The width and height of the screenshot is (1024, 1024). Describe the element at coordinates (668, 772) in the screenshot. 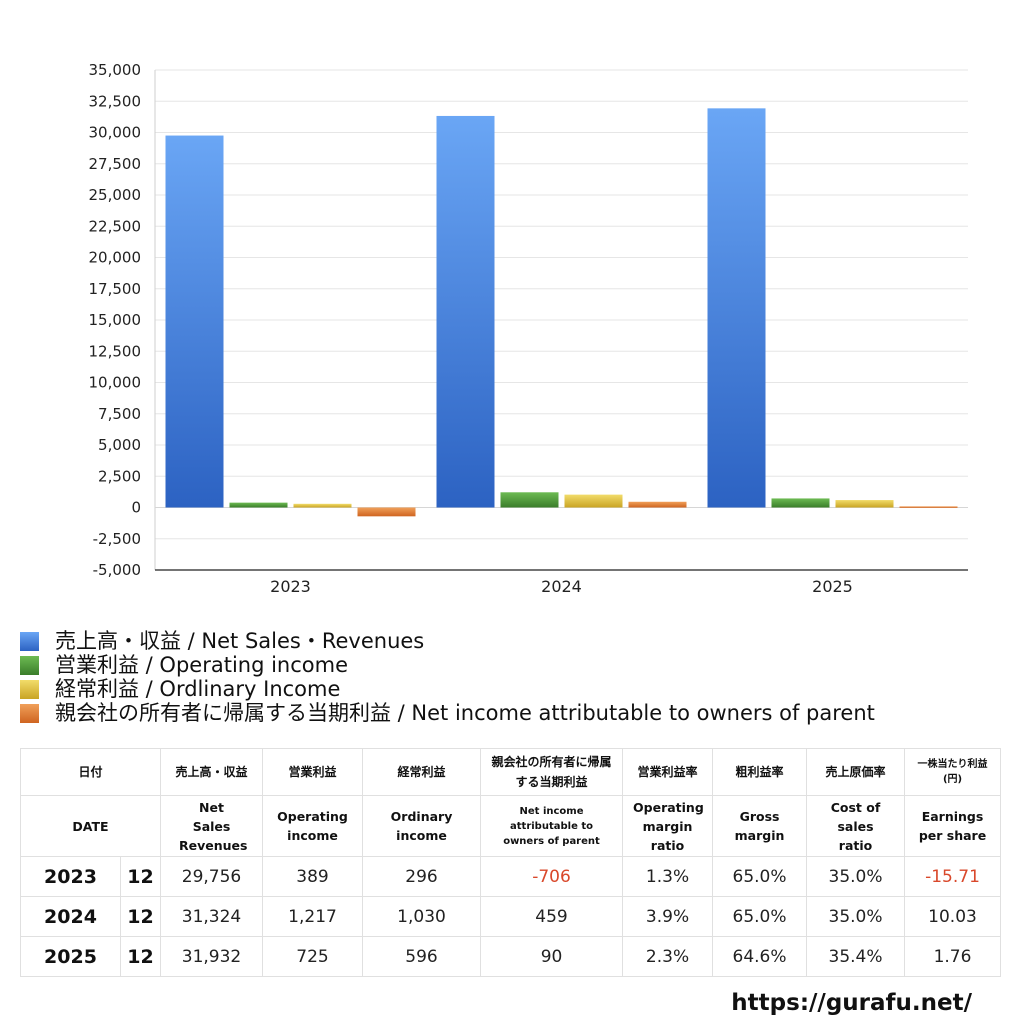

I see `header-operating-margin-jp: 営業利益率` at that location.